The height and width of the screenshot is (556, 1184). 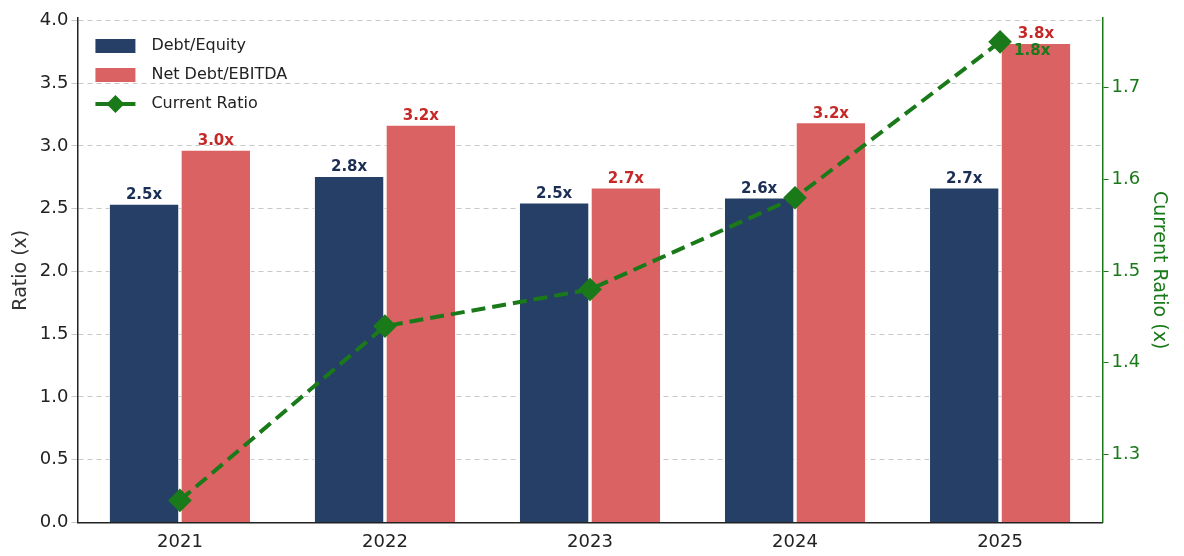 I want to click on y-tick-label: 3.0, so click(x=54, y=144).